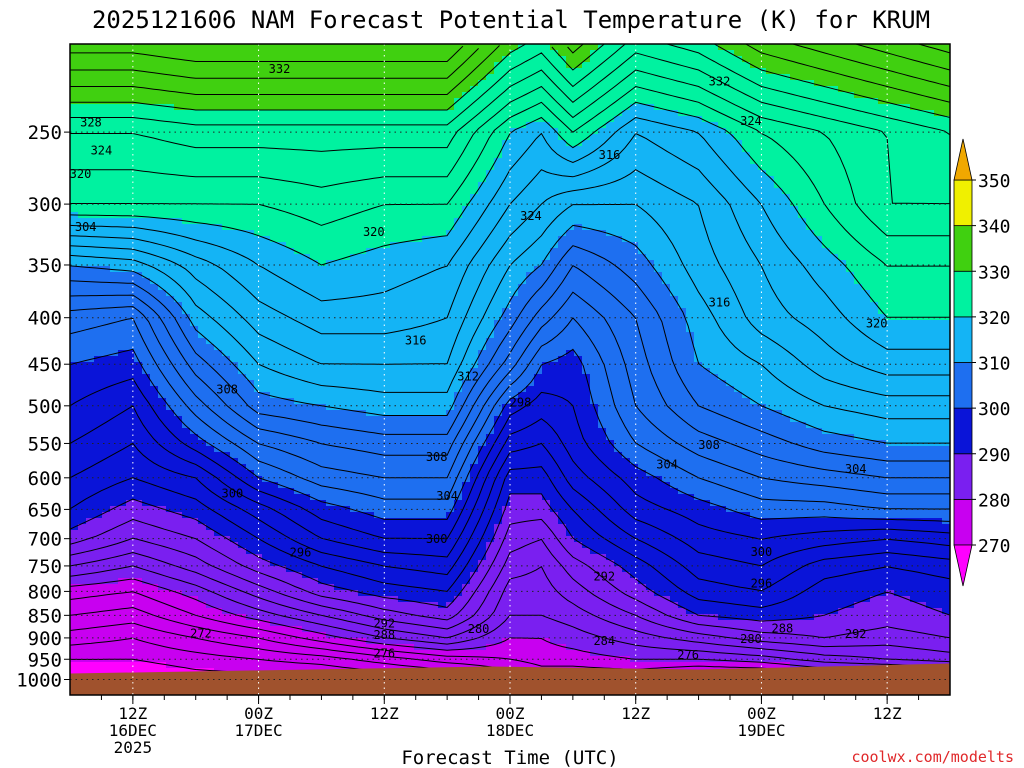  I want to click on contour-label: 296, so click(762, 583).